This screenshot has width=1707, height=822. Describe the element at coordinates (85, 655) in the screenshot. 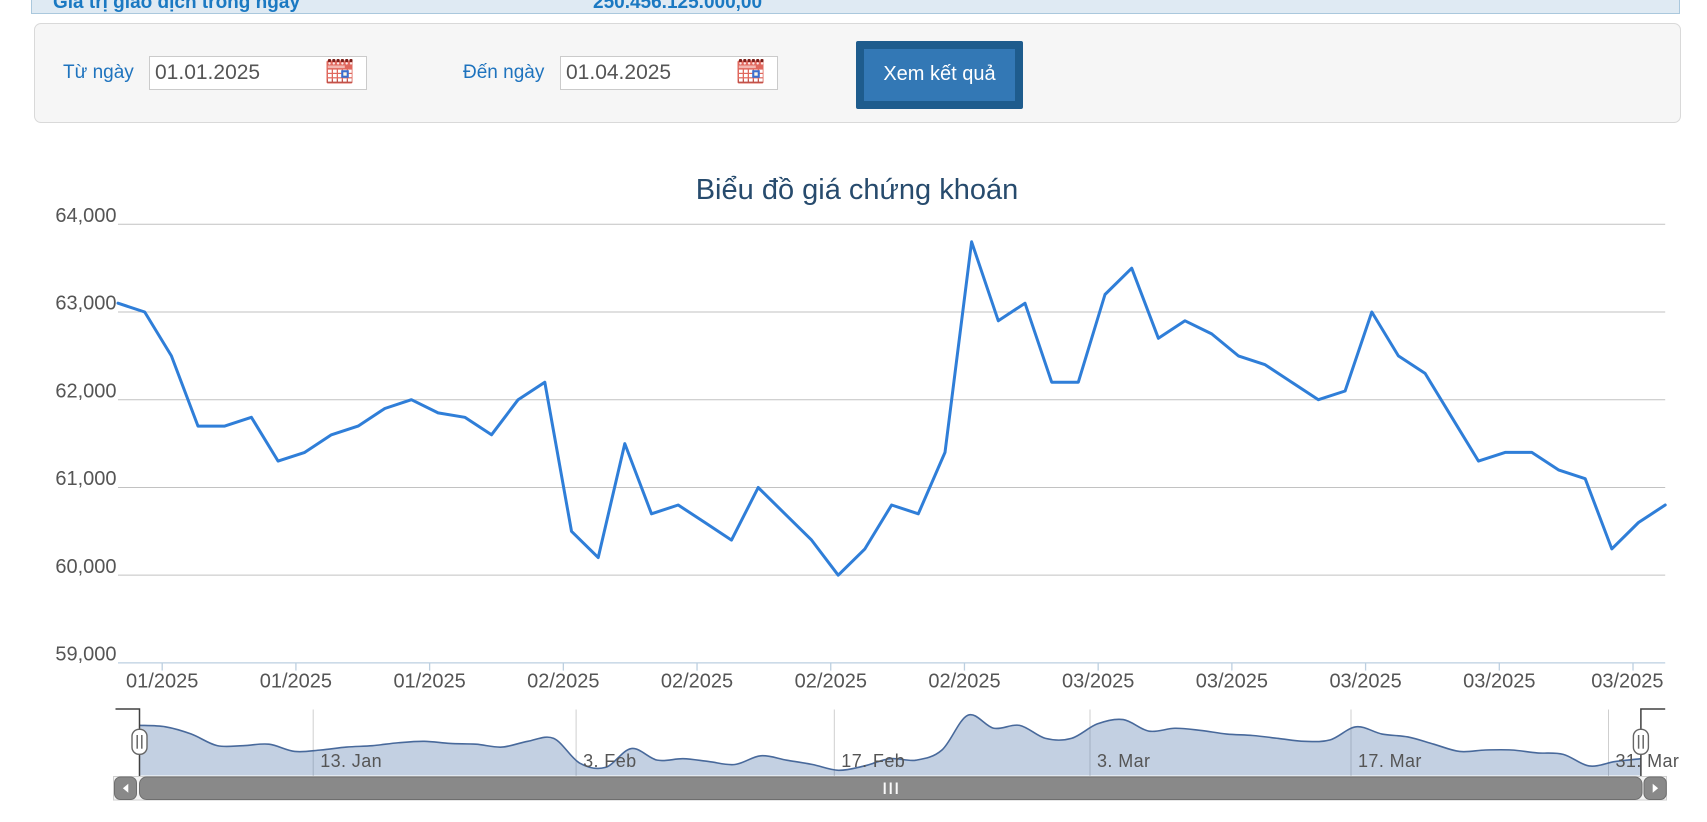

I see `svg-text: 59,000` at that location.